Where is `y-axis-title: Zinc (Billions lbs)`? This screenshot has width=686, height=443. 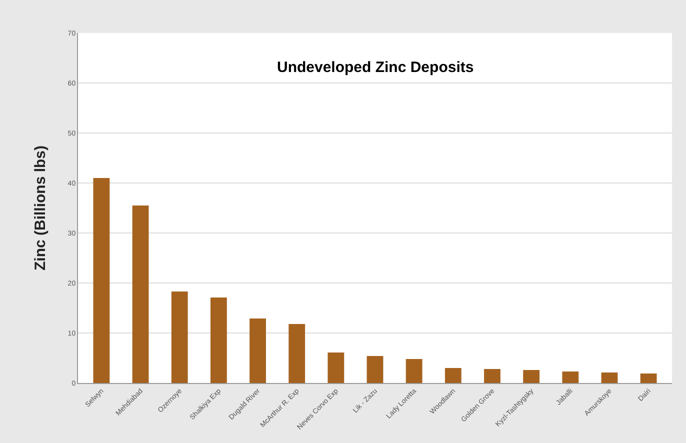
y-axis-title: Zinc (Billions lbs) is located at coordinates (41, 208).